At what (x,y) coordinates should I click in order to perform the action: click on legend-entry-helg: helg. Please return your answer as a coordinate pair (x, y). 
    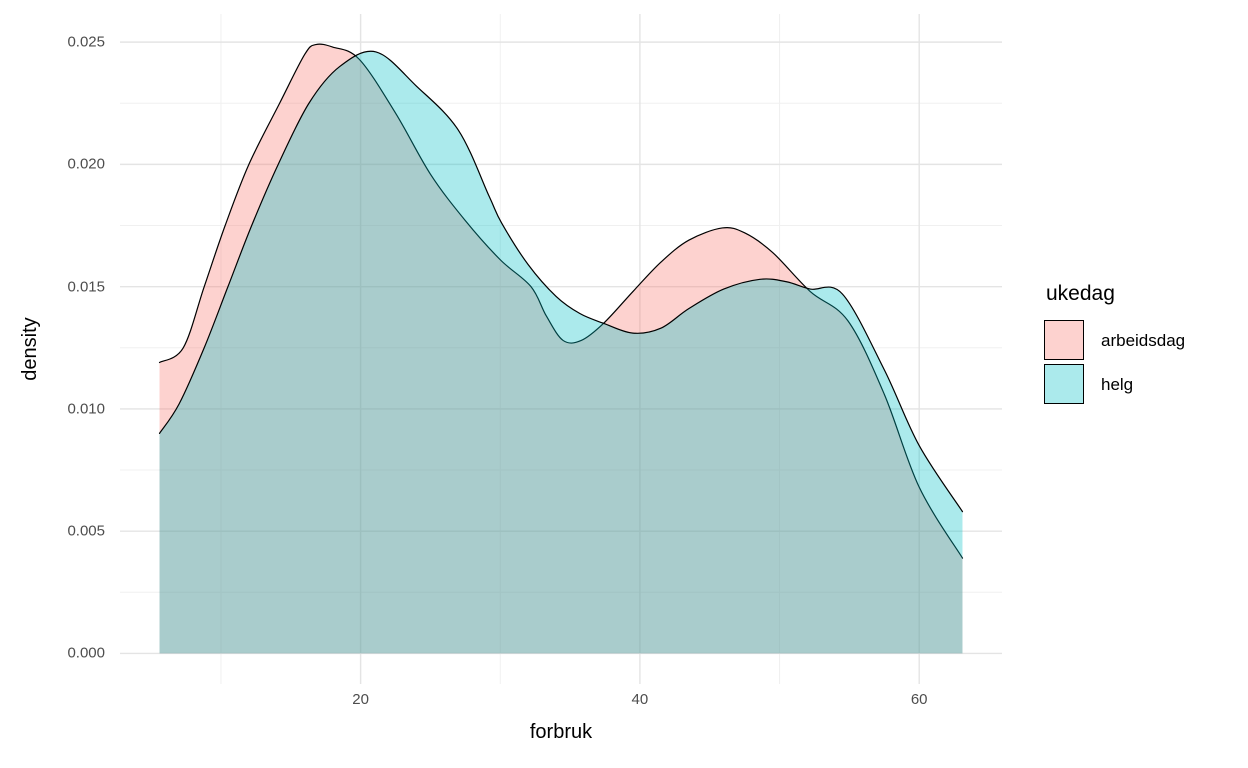
    Looking at the image, I should click on (1114, 384).